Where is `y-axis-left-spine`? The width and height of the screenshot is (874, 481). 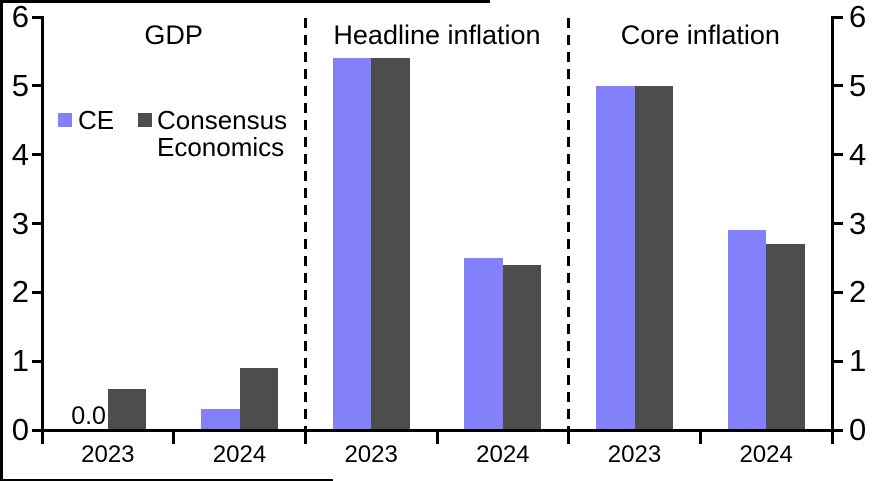
y-axis-left-spine is located at coordinates (42, 223).